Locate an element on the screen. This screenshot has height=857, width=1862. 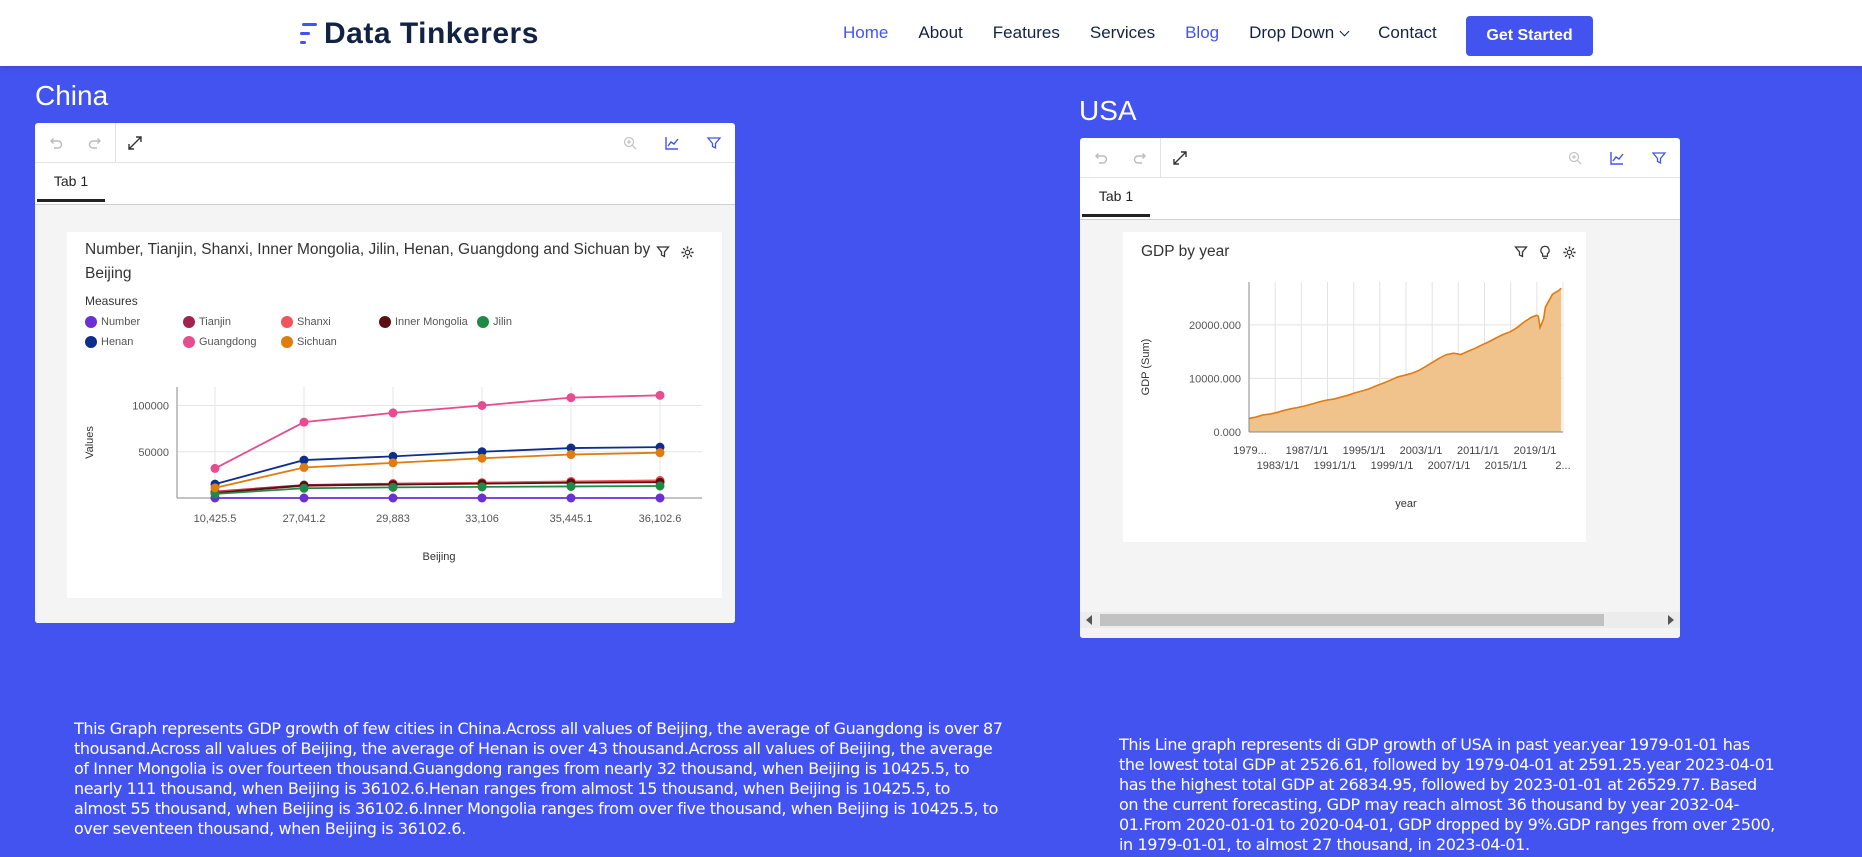
legend-item: Inner Mongolia is located at coordinates (428, 322).